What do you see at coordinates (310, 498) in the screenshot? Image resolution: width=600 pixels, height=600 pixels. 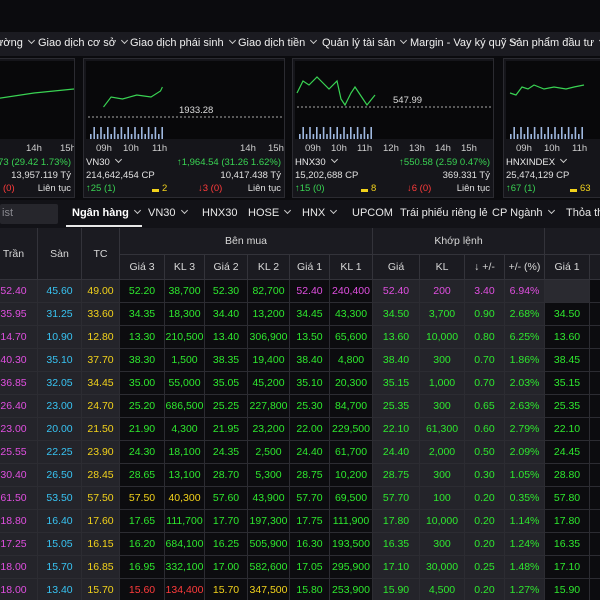 I see `table-cell: 57.70` at bounding box center [310, 498].